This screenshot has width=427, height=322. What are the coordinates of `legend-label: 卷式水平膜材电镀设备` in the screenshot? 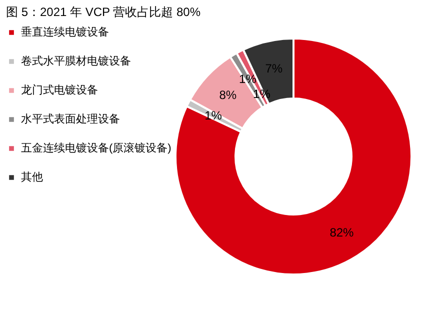 It's located at (76, 61).